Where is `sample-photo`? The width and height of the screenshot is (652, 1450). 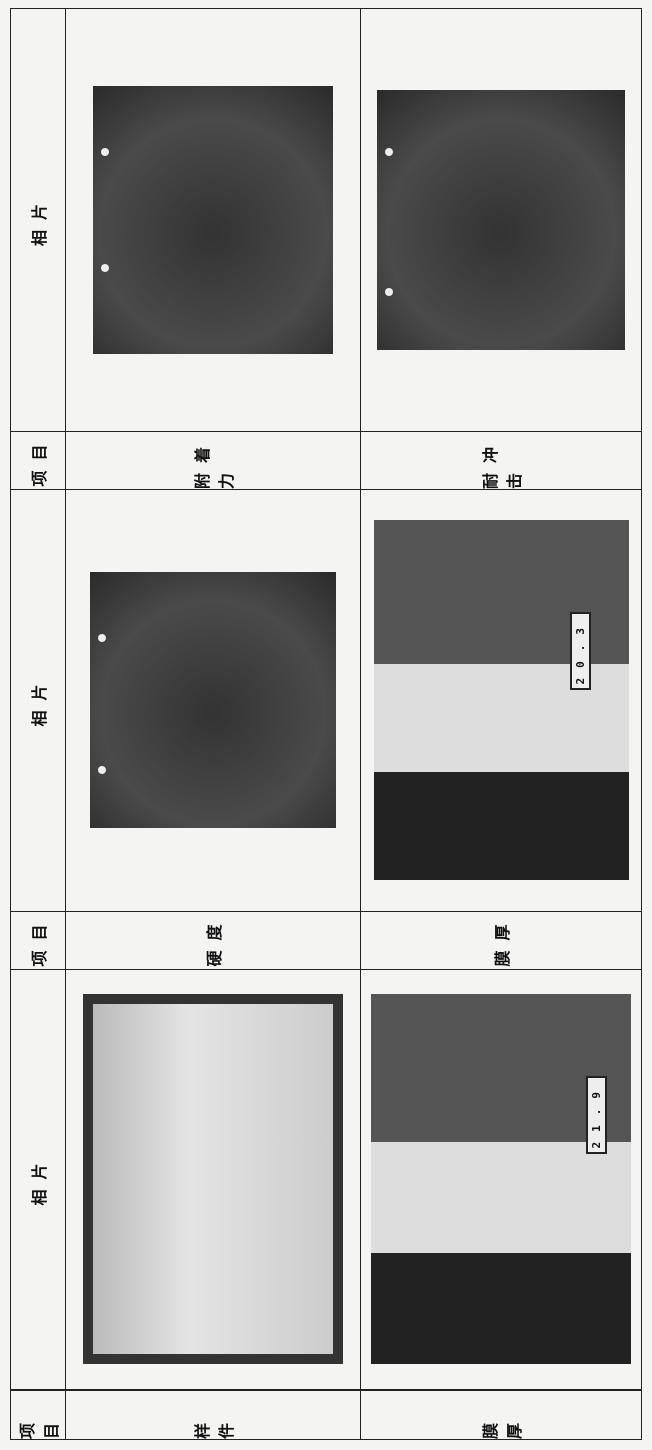 sample-photo is located at coordinates (213, 1179).